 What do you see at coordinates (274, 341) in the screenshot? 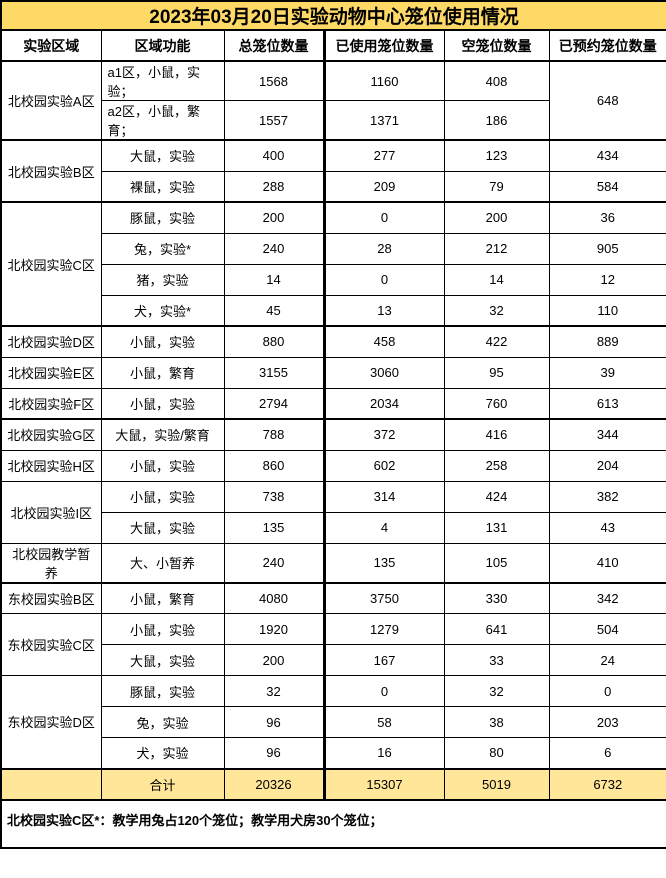
I see `total-cell: 880` at bounding box center [274, 341].